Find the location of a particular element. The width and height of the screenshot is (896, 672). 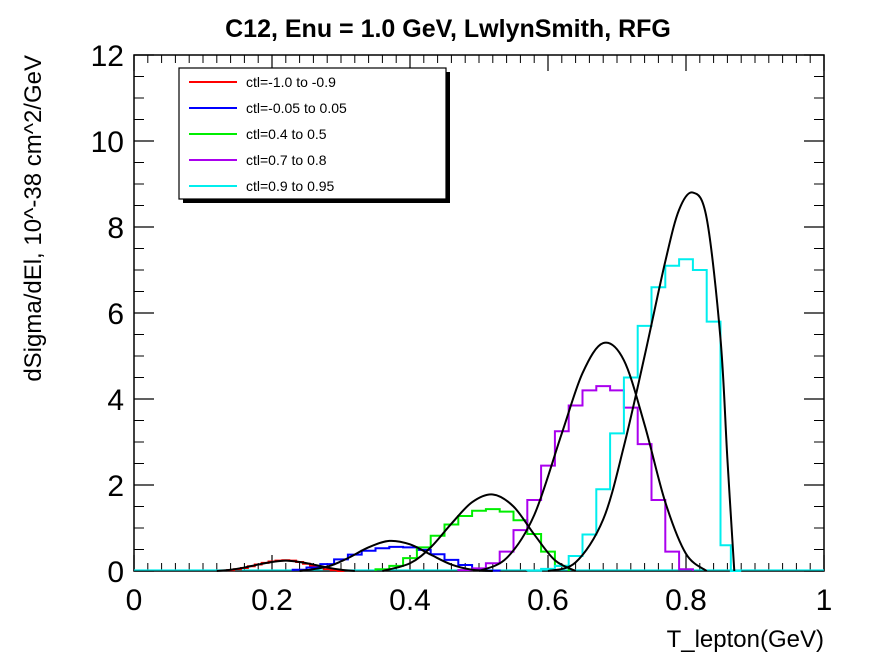

x-tick-label: 0.8 is located at coordinates (686, 600).